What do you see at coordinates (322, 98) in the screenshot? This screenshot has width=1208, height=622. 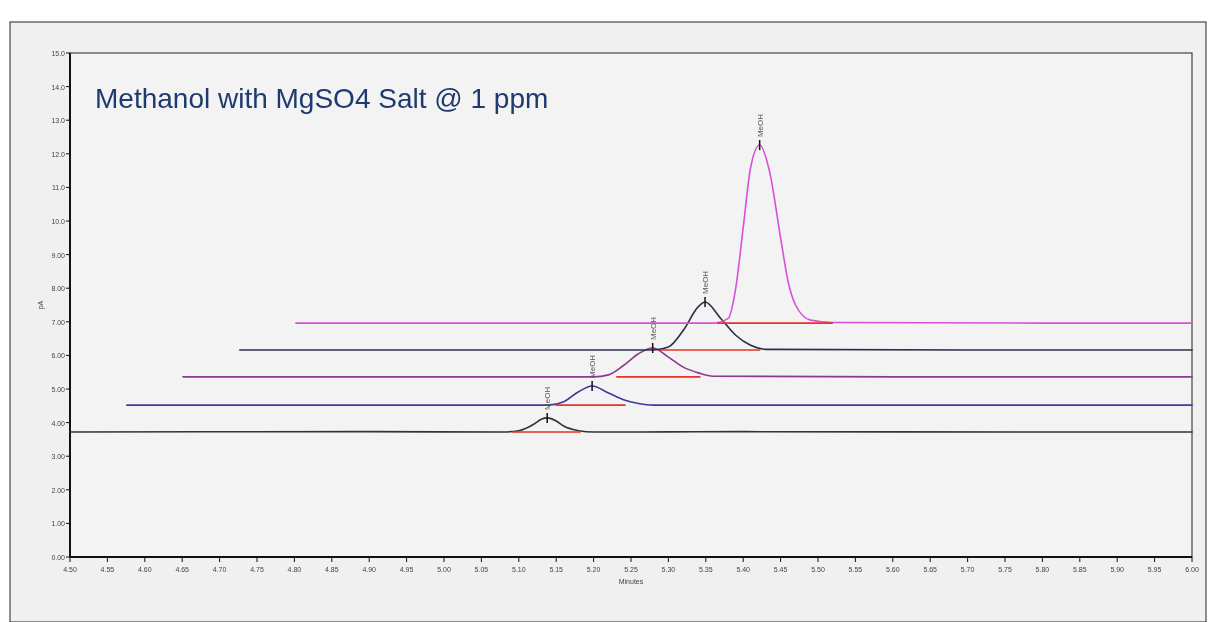 I see `text: Methanol with MgSO4 Salt @ 1 ppm` at bounding box center [322, 98].